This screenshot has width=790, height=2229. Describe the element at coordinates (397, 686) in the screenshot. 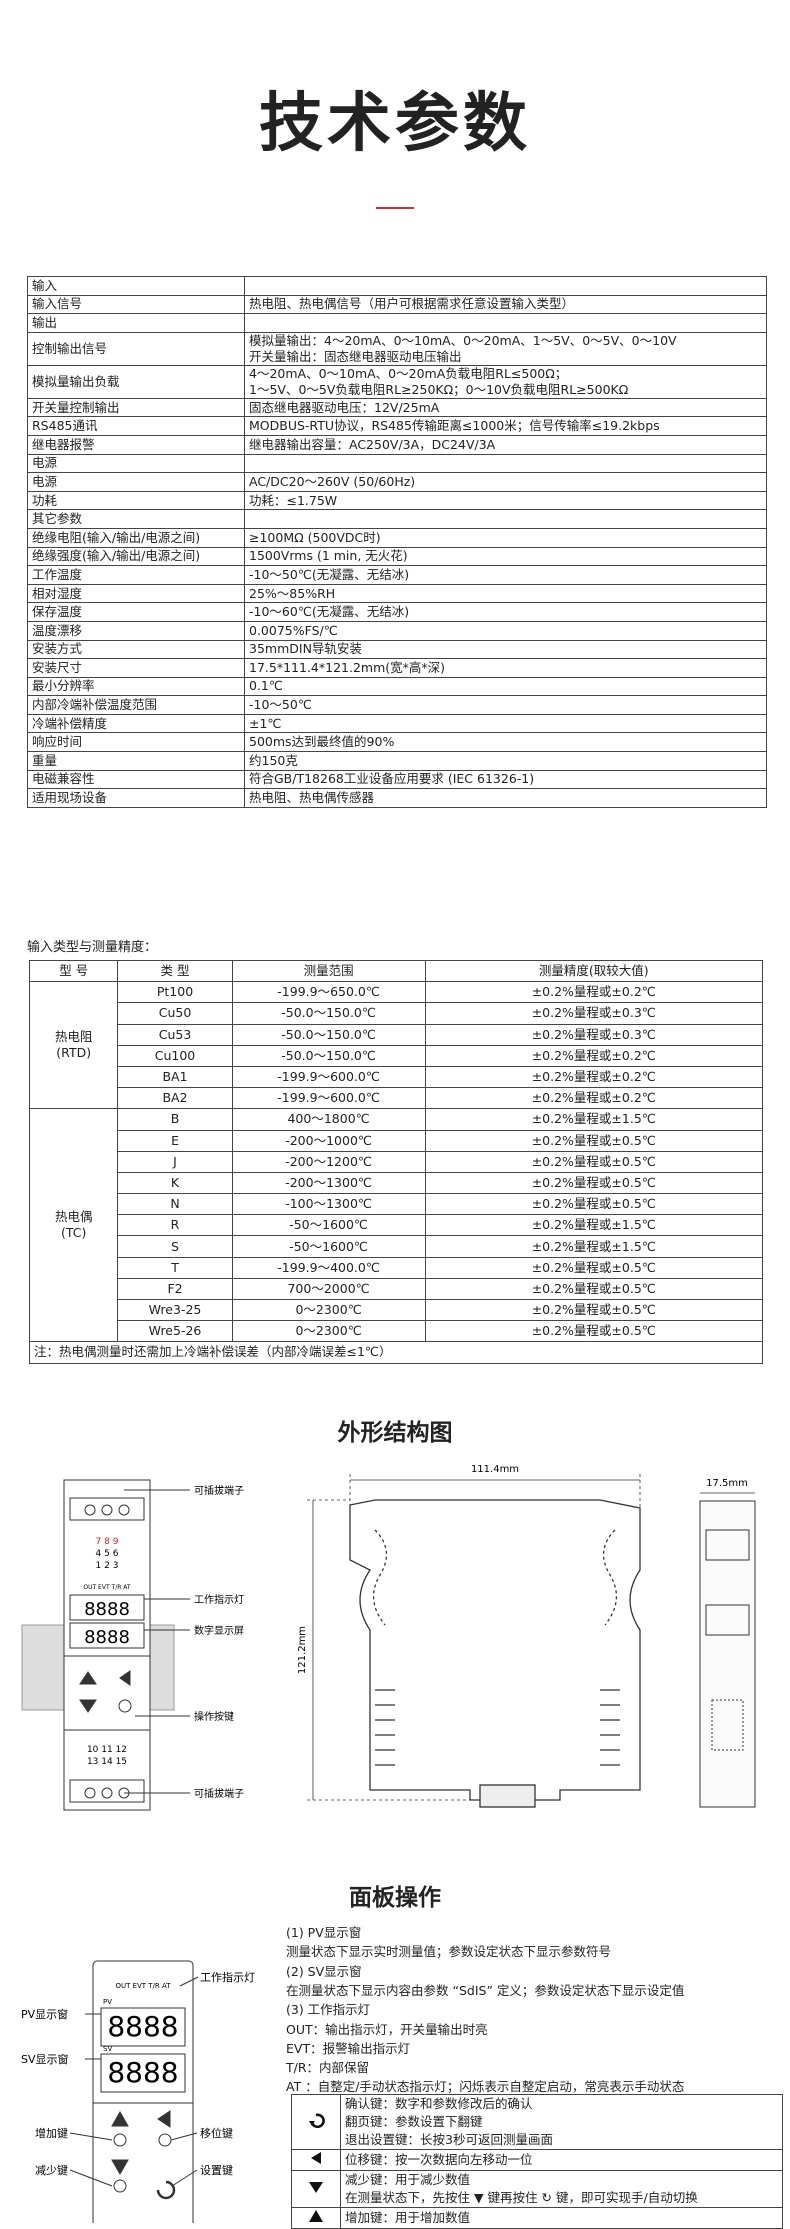

I see `spec-row: 最小分辨率 0.1℃` at that location.